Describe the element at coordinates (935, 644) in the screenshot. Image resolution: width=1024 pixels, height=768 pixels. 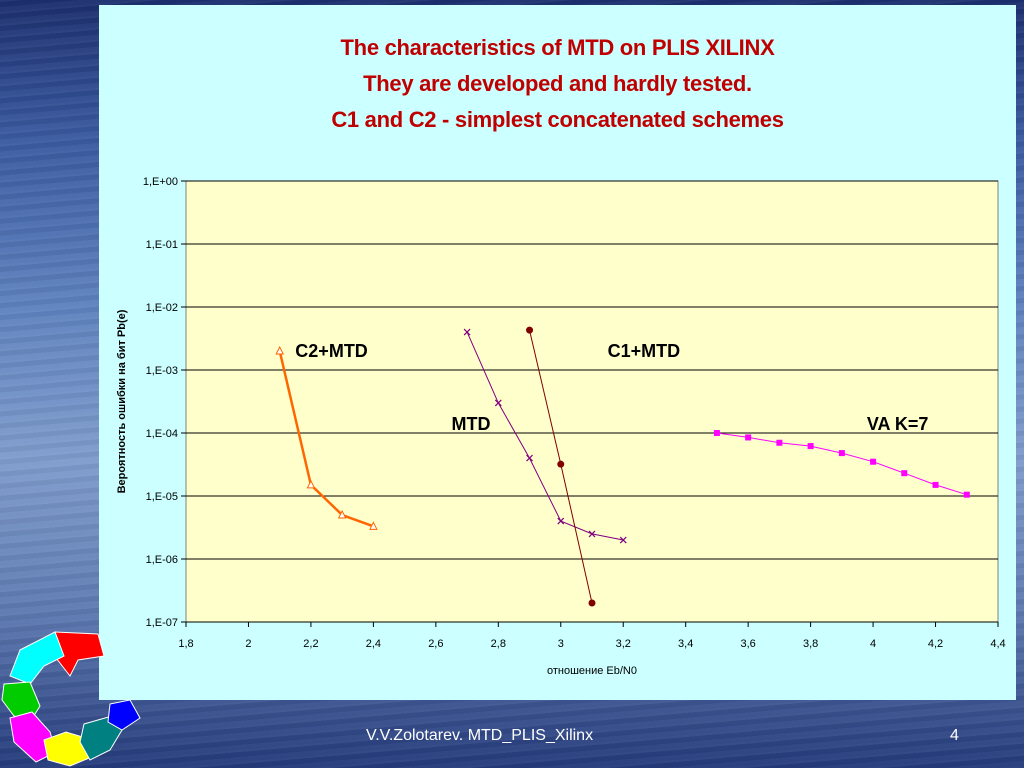
I see `x-tick-label: 4,2` at that location.